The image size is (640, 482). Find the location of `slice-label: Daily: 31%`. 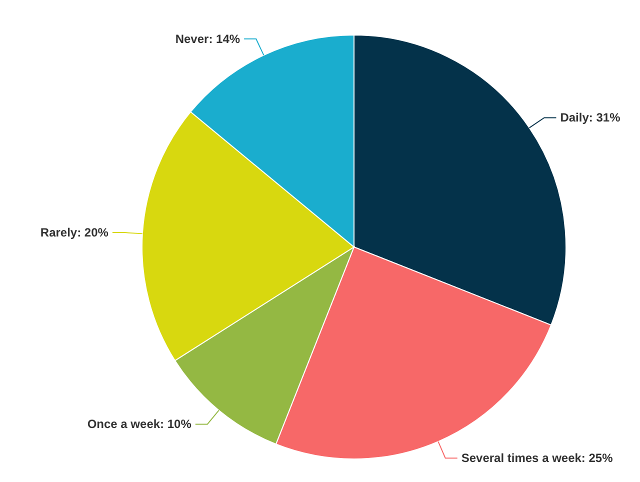

slice-label: Daily: 31% is located at coordinates (590, 117).